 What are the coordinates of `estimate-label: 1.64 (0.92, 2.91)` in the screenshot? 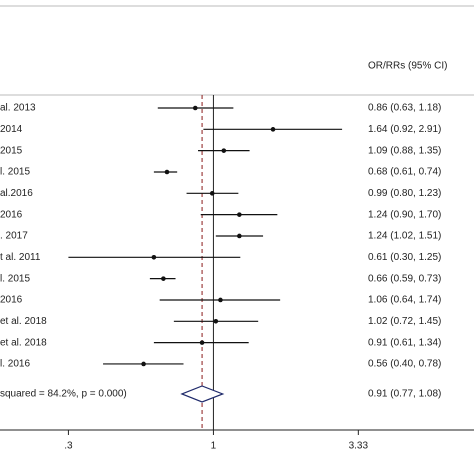 It's located at (404, 129).